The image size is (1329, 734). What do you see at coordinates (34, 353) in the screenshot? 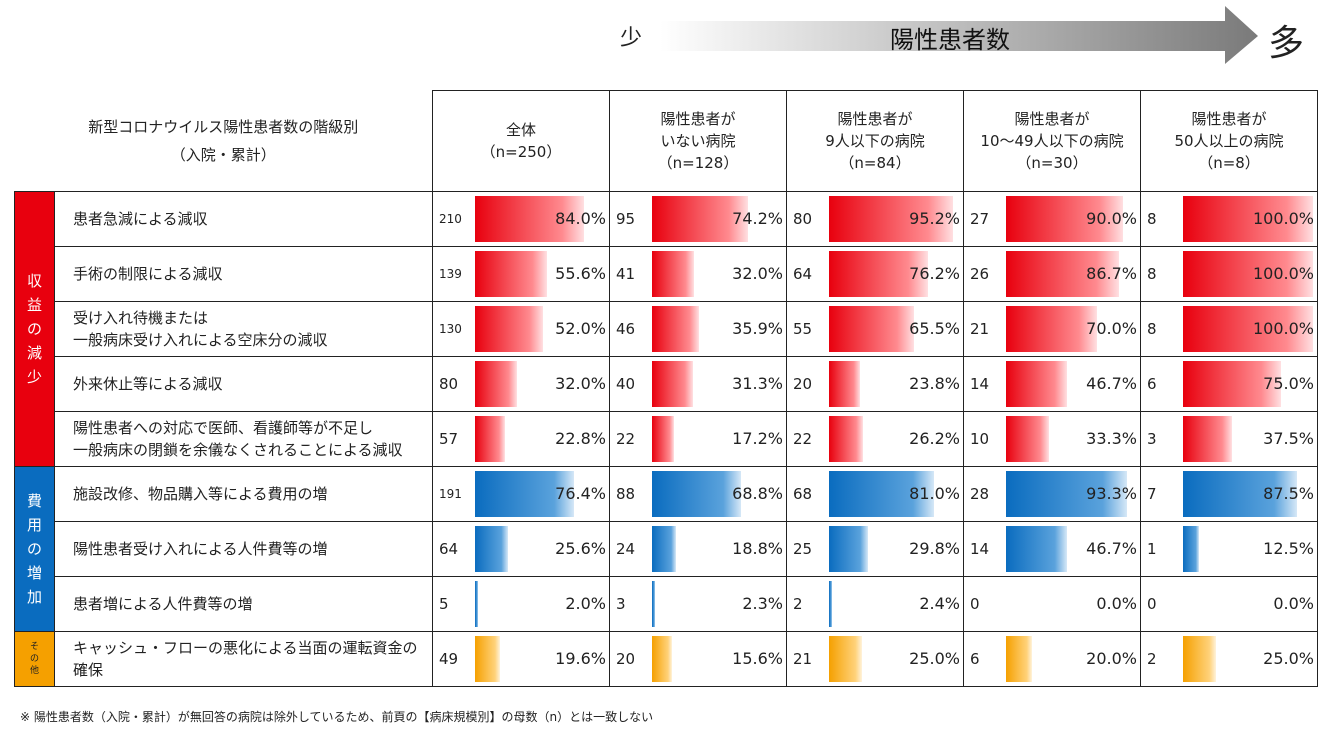
I see `category-char: 減` at bounding box center [34, 353].